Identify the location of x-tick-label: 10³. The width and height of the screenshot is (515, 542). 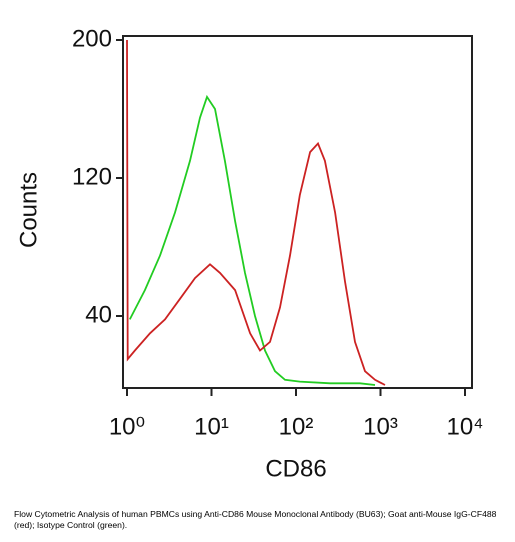
(380, 426).